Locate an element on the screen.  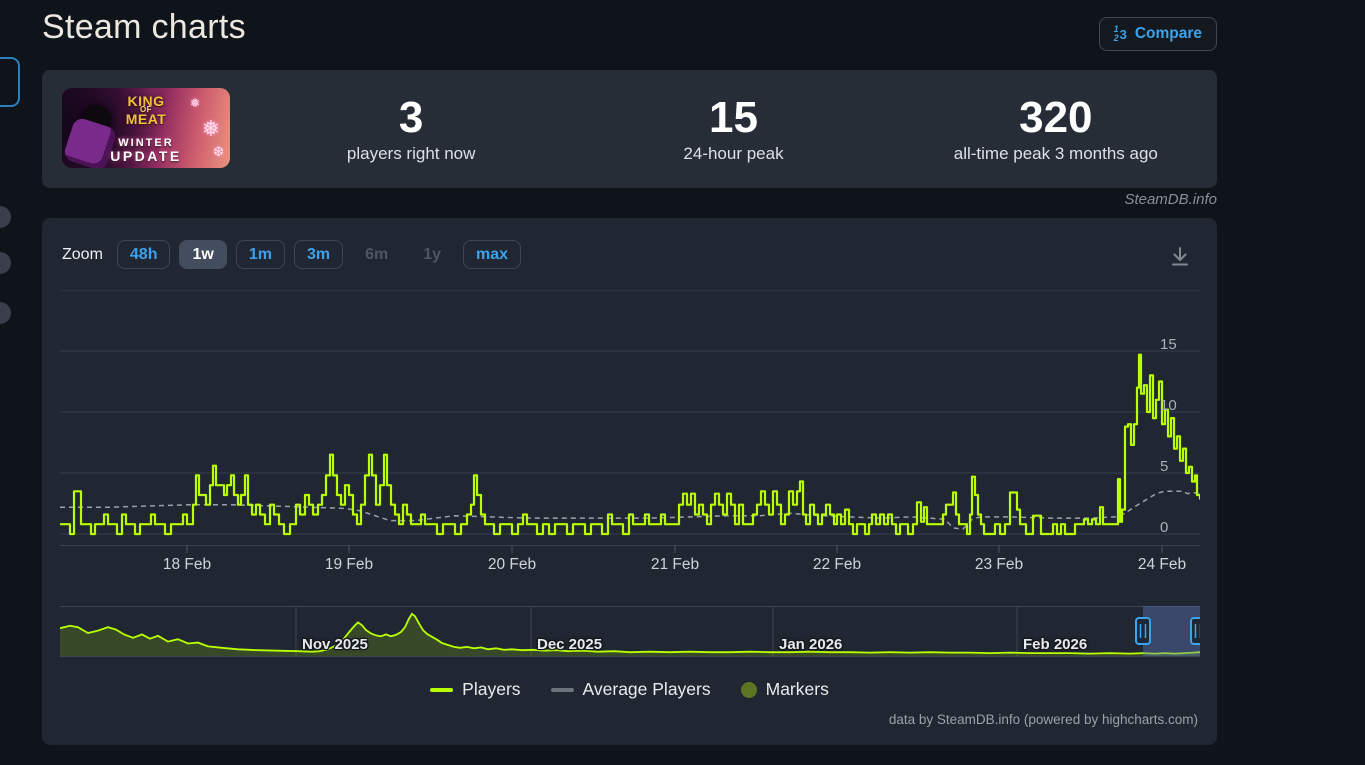
x-axis-tick-label: 23 Feb is located at coordinates (999, 564).